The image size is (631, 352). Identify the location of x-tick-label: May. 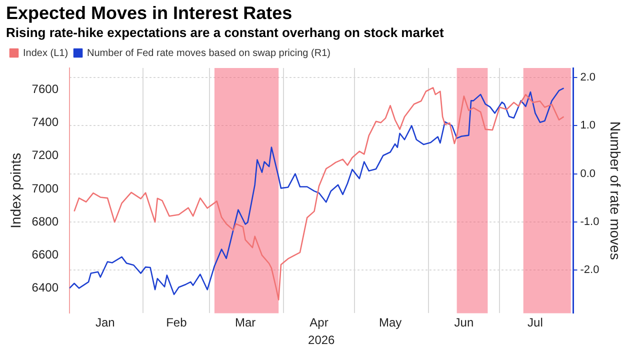
(390, 323).